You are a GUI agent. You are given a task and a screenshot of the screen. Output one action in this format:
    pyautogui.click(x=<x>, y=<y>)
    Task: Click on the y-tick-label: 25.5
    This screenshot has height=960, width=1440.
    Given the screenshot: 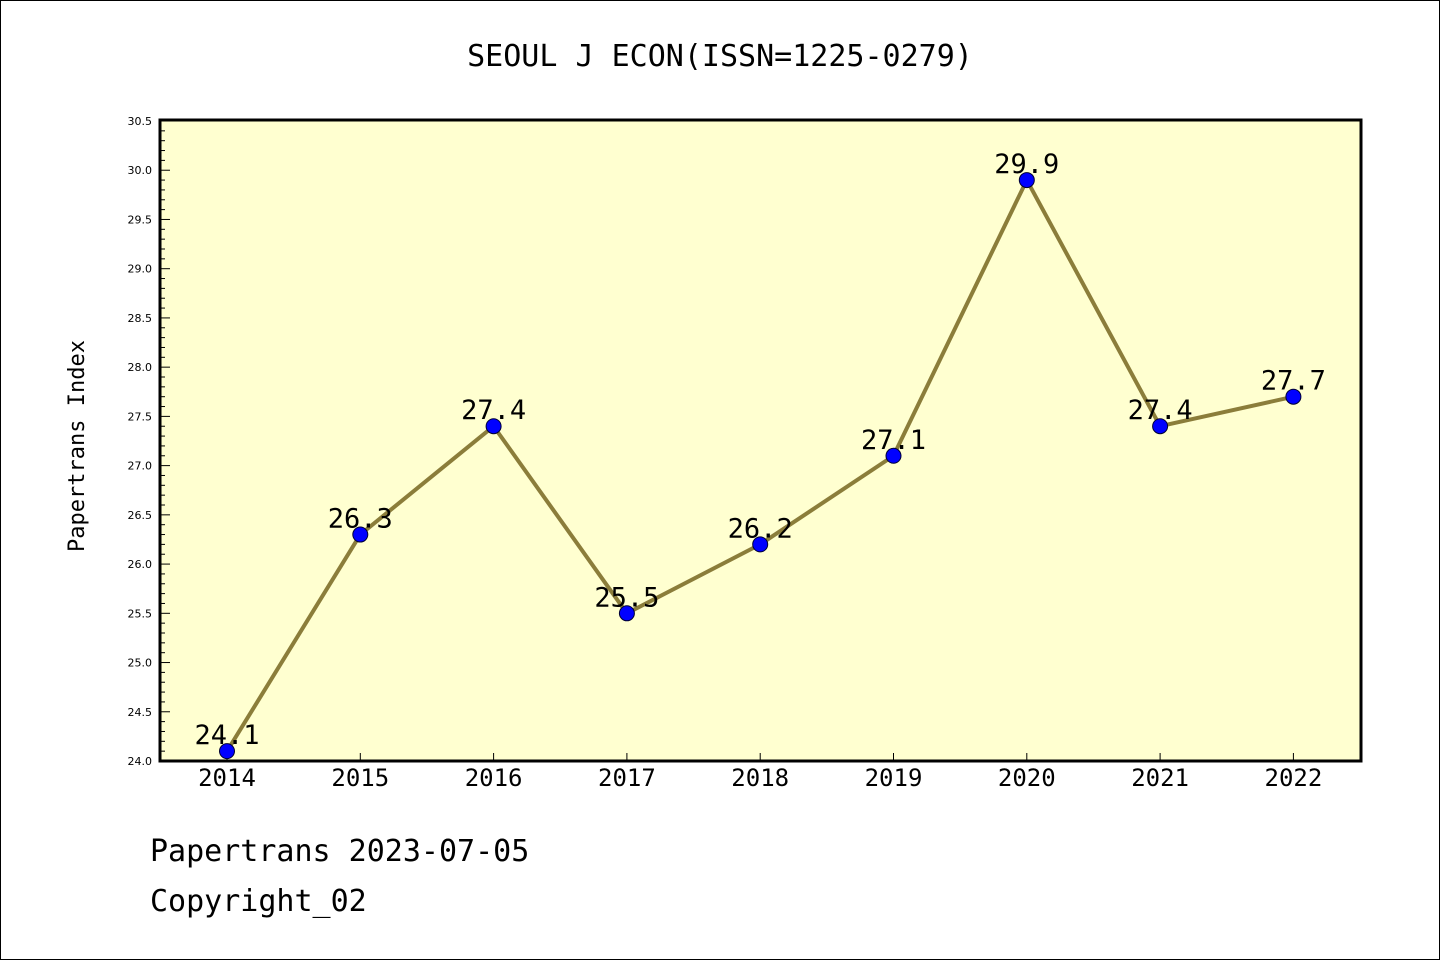 What is the action you would take?
    pyautogui.click(x=140, y=613)
    